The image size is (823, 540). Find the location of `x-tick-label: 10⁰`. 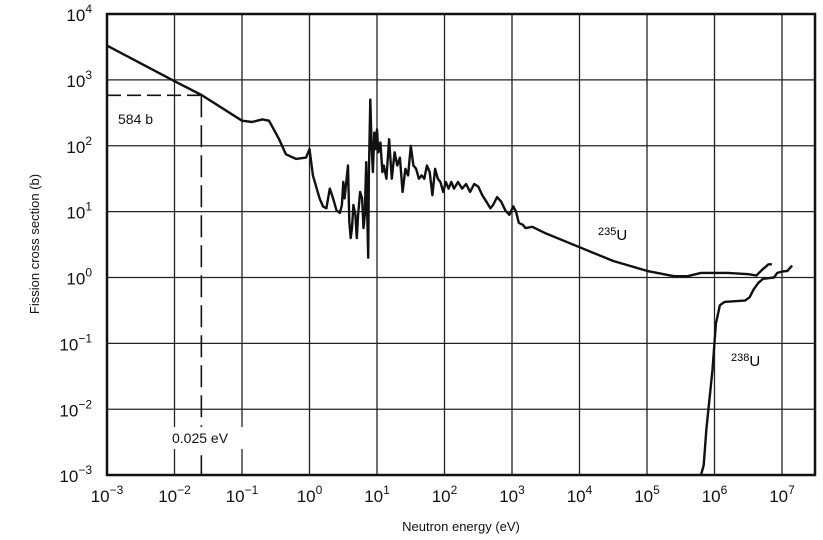

x-tick-label: 10⁰ is located at coordinates (310, 494).